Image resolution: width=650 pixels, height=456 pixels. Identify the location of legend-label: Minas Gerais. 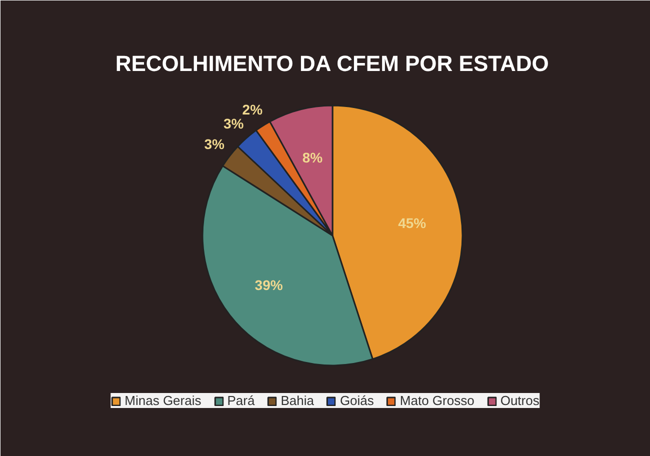
(163, 400).